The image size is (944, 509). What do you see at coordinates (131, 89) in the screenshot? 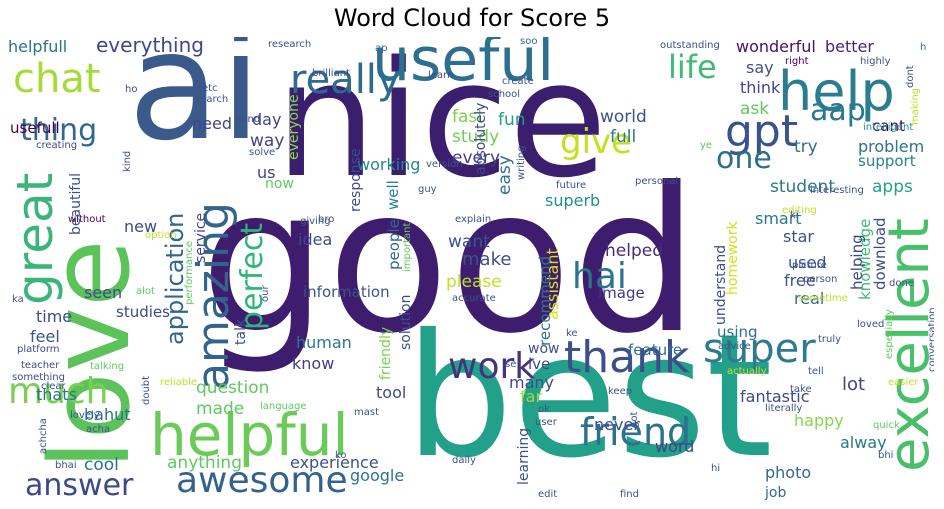
I see `word-ho: ho` at bounding box center [131, 89].